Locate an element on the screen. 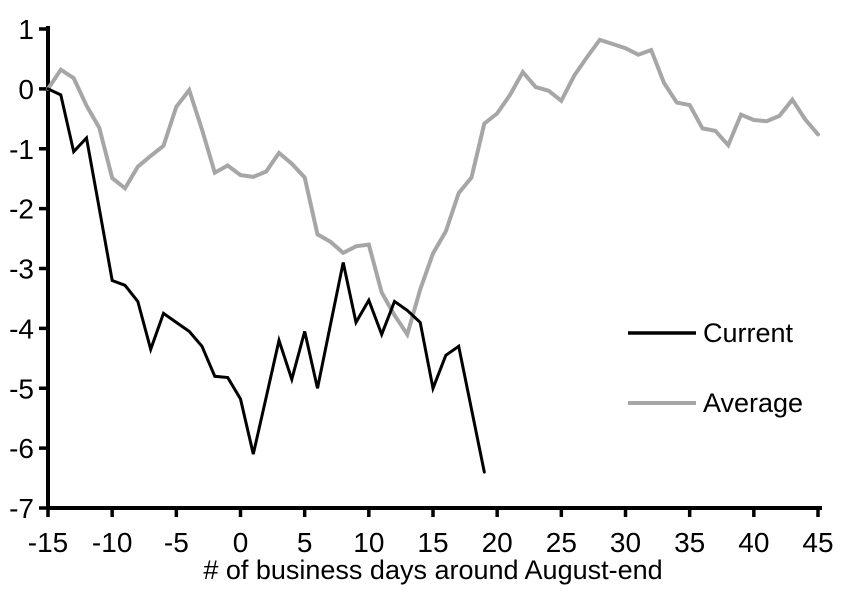 The width and height of the screenshot is (852, 594). y-tick-label--3: -3 is located at coordinates (21, 269).